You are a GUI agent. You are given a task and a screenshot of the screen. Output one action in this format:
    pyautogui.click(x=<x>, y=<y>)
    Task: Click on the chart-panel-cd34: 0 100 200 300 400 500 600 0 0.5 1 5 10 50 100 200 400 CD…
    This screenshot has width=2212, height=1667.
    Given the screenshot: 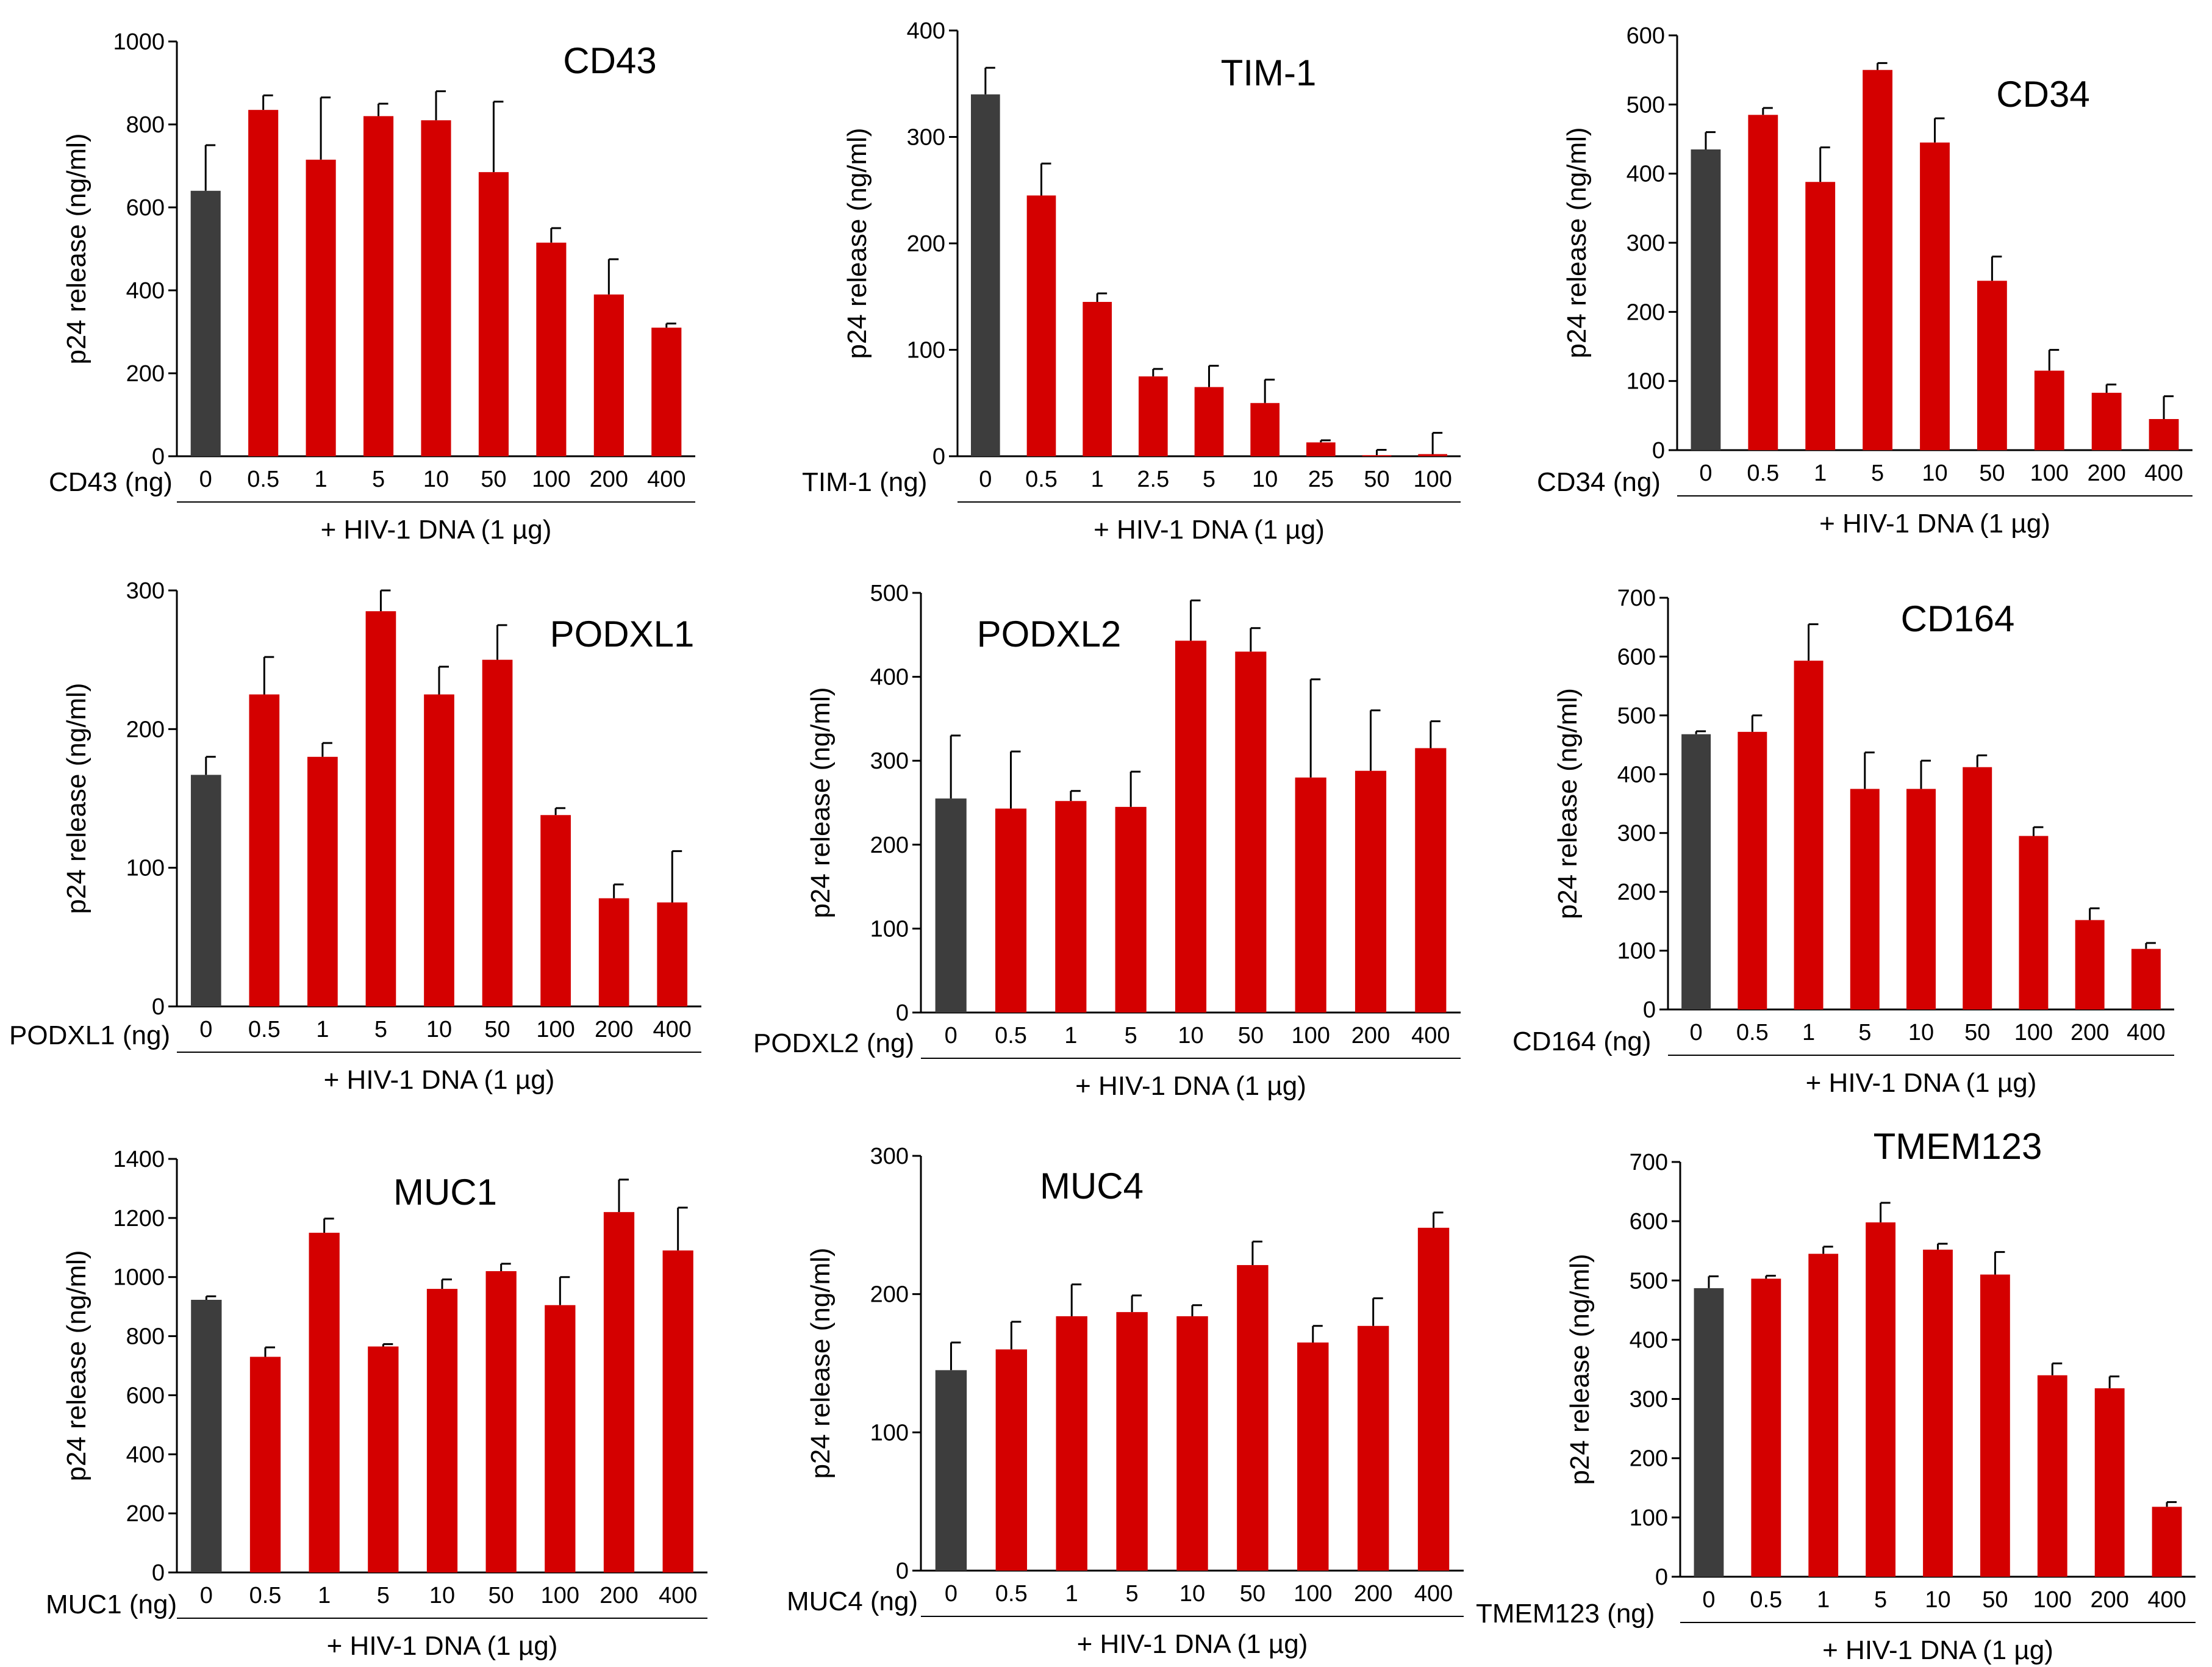 What is the action you would take?
    pyautogui.click(x=1864, y=281)
    